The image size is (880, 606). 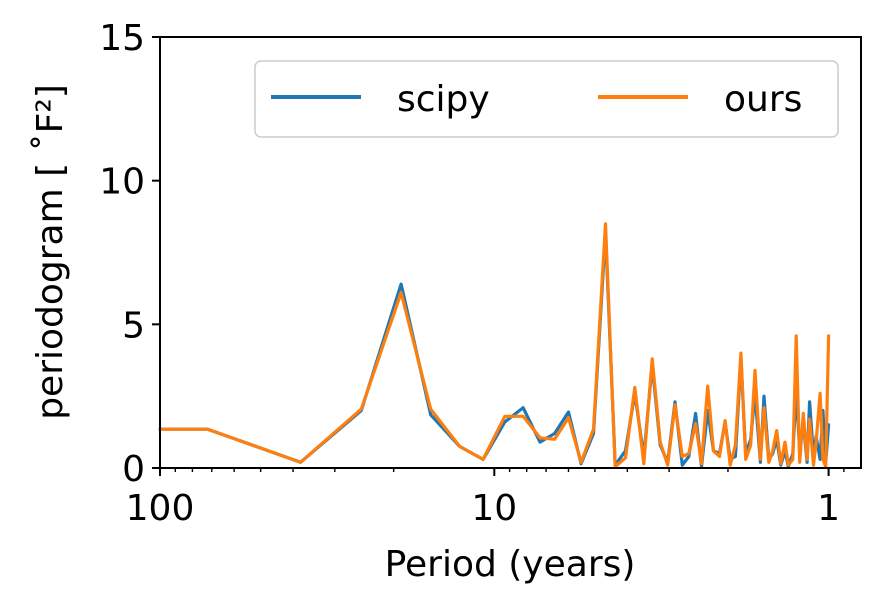 What do you see at coordinates (122, 182) in the screenshot?
I see `y-tick-label: 10` at bounding box center [122, 182].